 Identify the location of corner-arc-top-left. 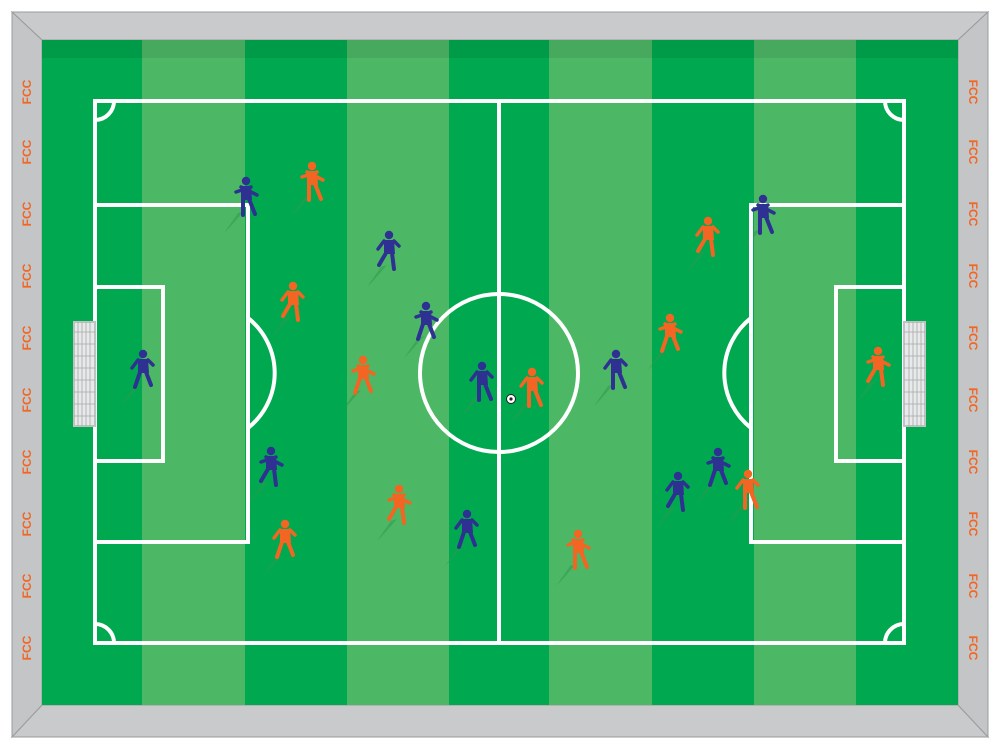
(105, 111).